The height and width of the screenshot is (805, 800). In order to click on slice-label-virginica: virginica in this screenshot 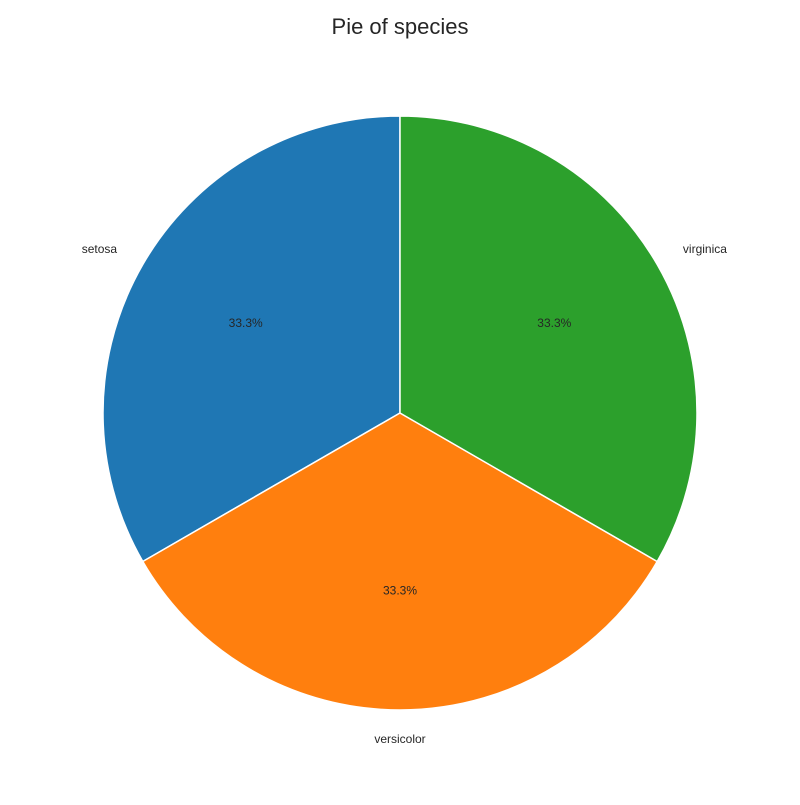, I will do `click(705, 249)`.